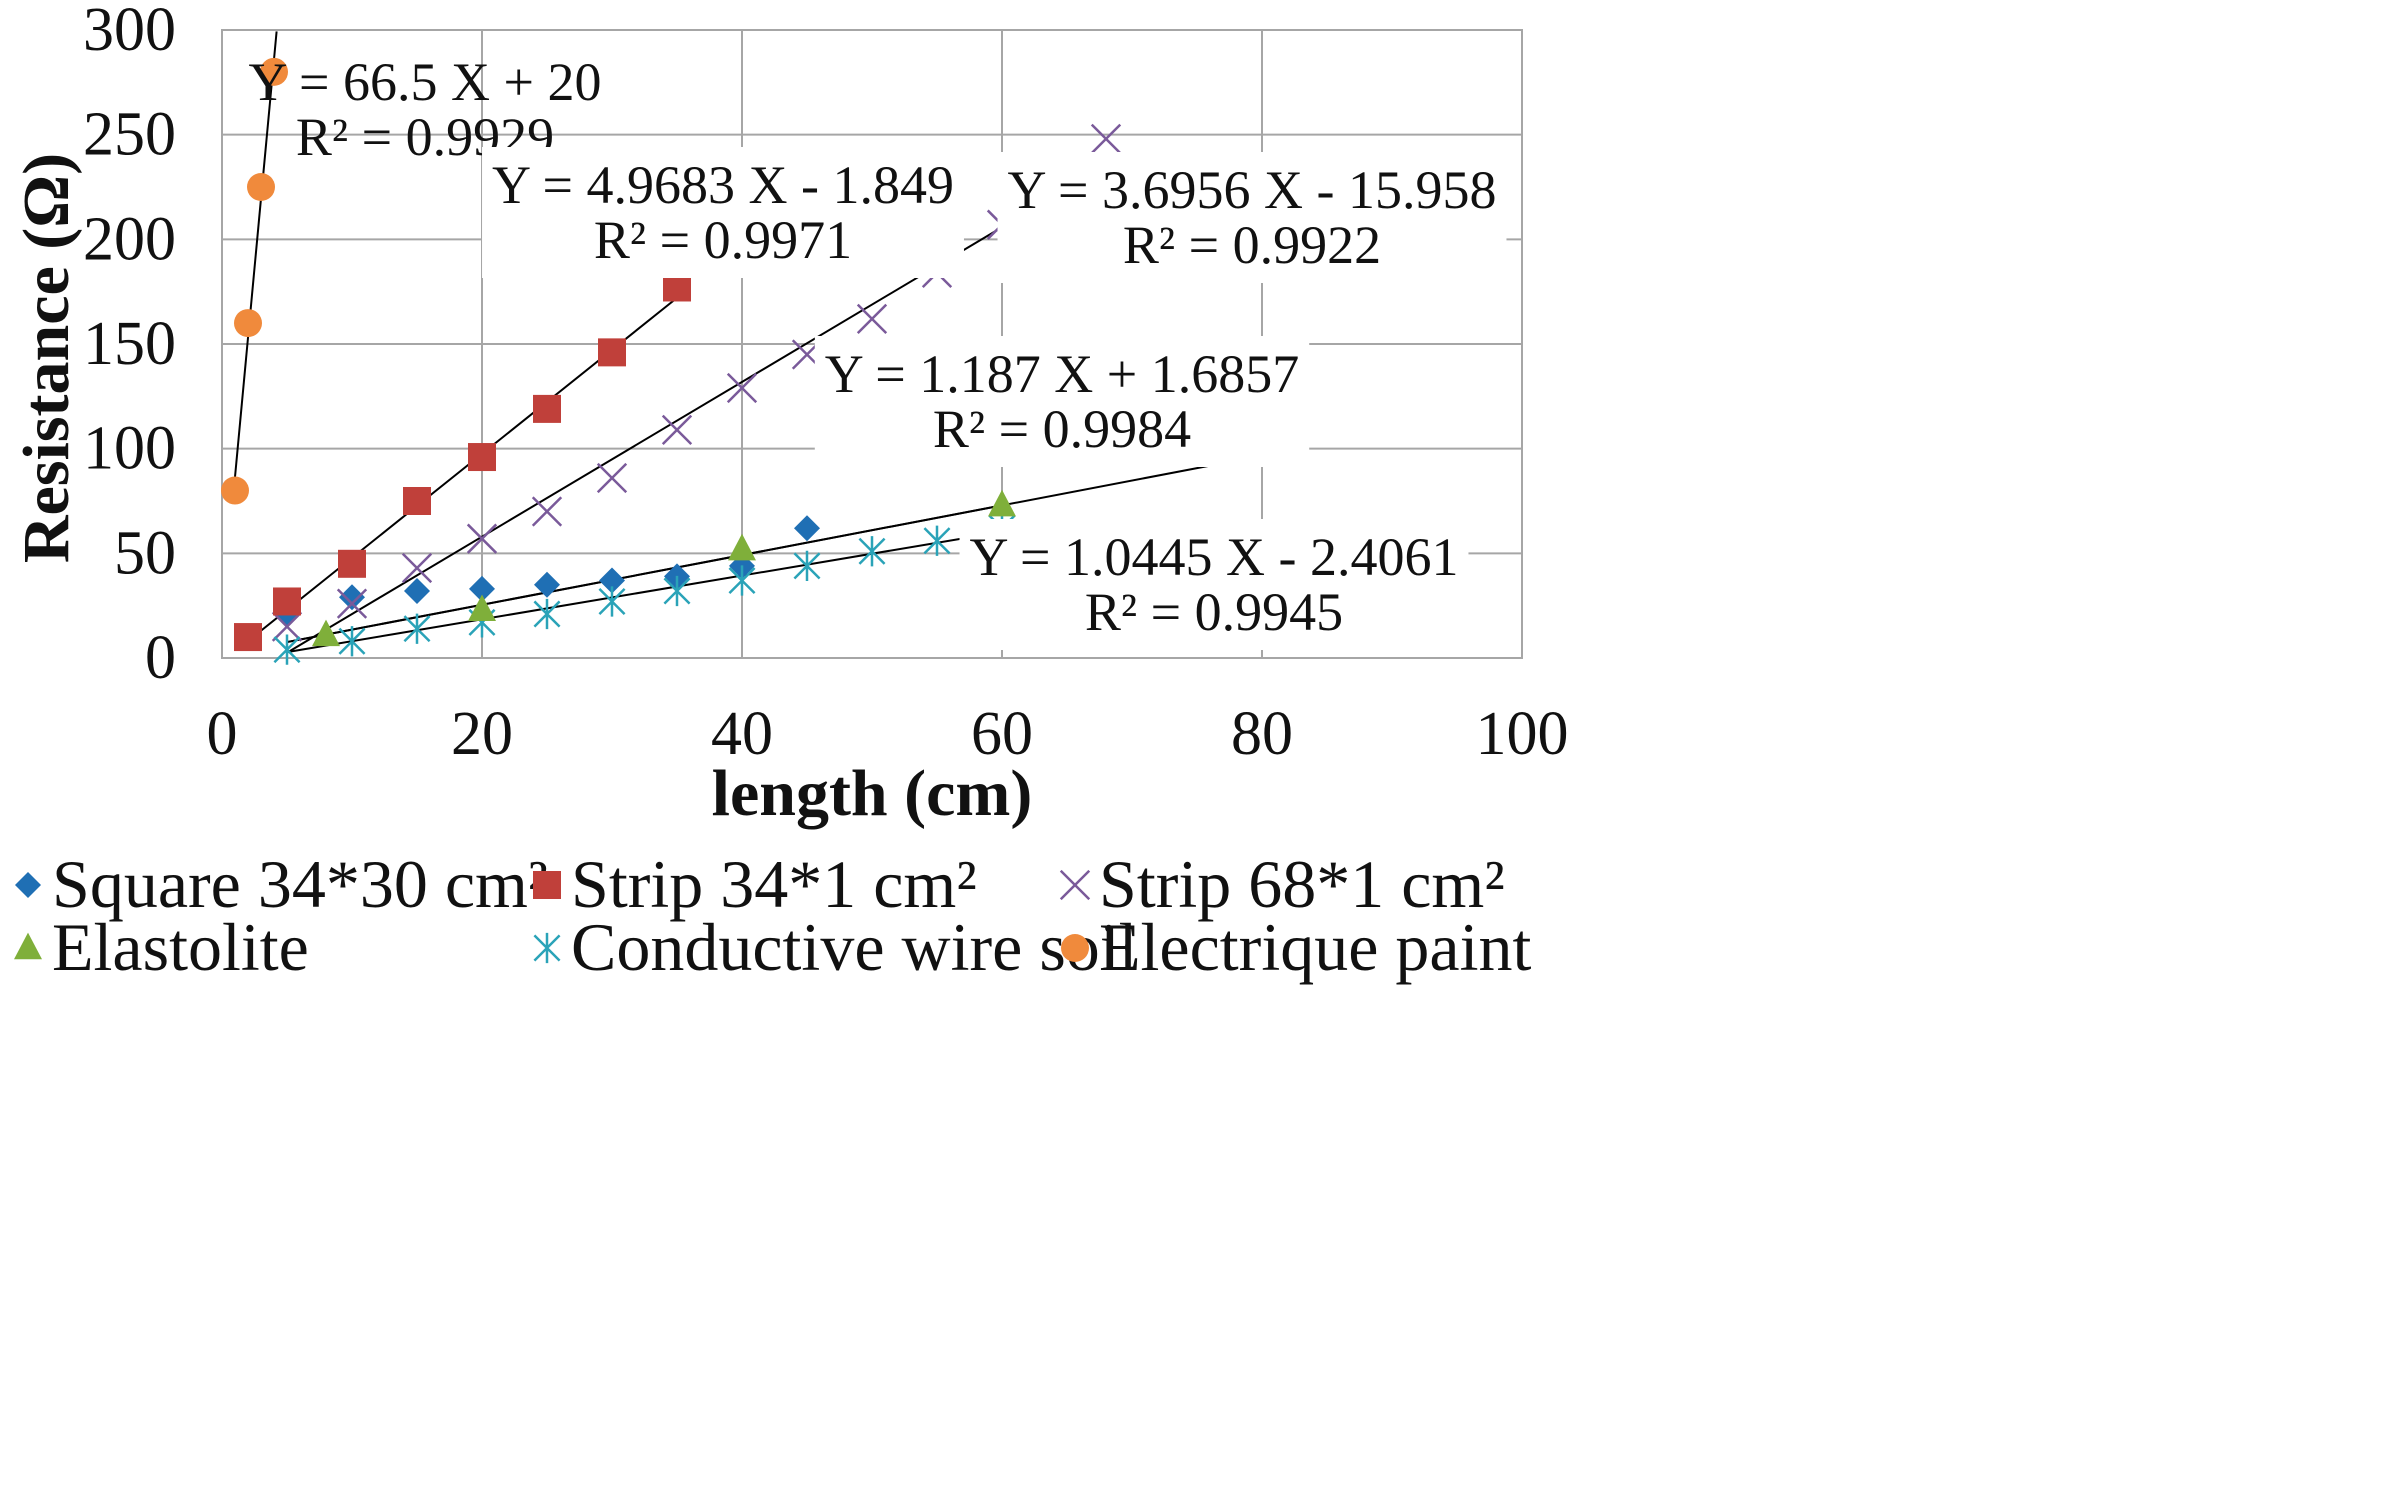 The width and height of the screenshot is (2387, 1503). I want to click on legend-item-strip-68-1-cm: Strip 68*1 cm², so click(1282, 884).